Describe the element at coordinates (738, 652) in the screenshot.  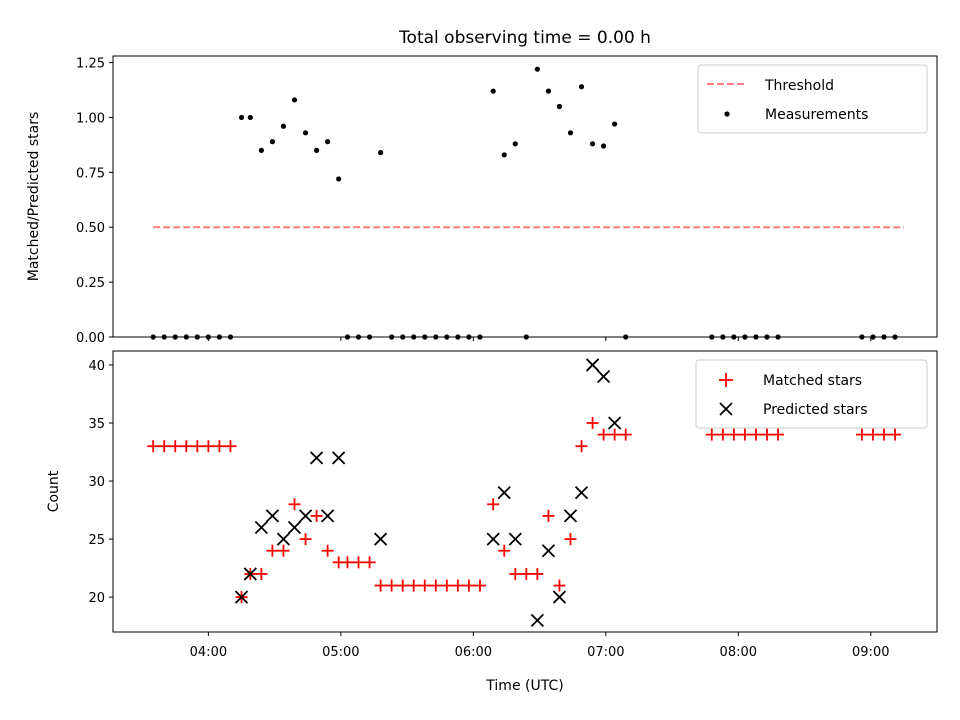
I see `bottom-x-tick-label: 08:00` at that location.